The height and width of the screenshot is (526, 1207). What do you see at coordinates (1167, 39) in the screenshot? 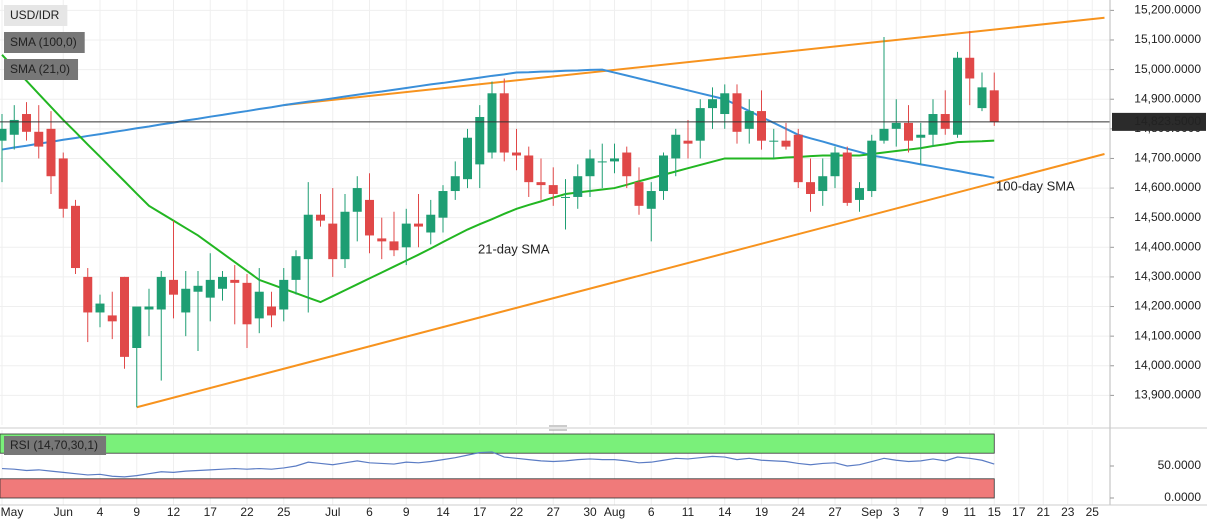
I see `y-tick-label: 15,100.0000` at bounding box center [1167, 39].